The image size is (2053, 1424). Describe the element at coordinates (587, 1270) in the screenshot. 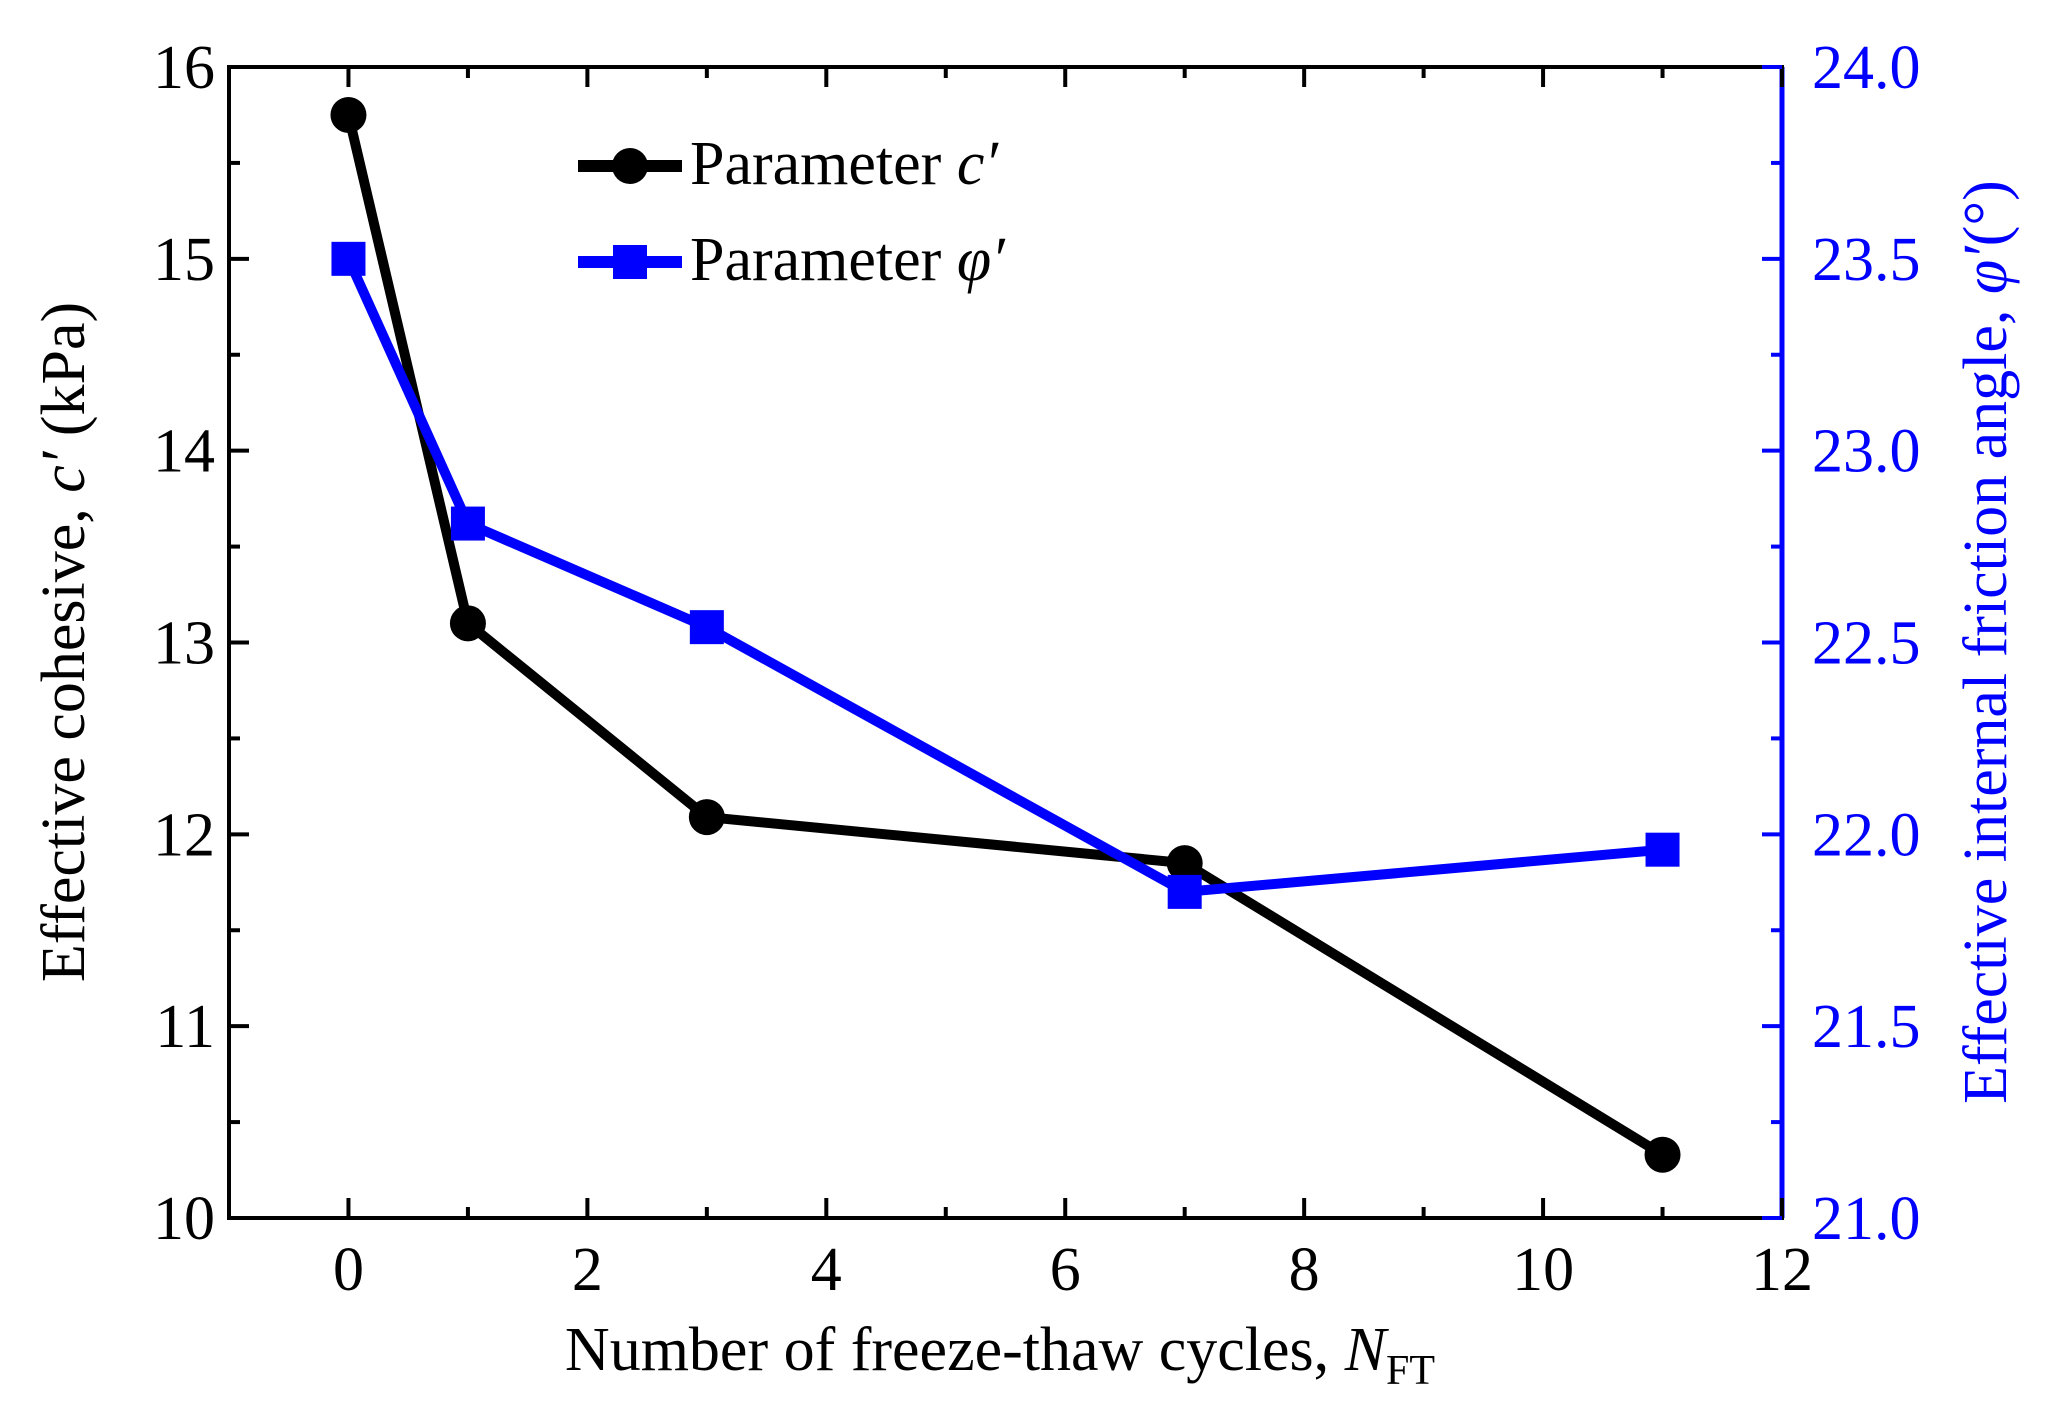

I see `x-tick-label: 2` at that location.